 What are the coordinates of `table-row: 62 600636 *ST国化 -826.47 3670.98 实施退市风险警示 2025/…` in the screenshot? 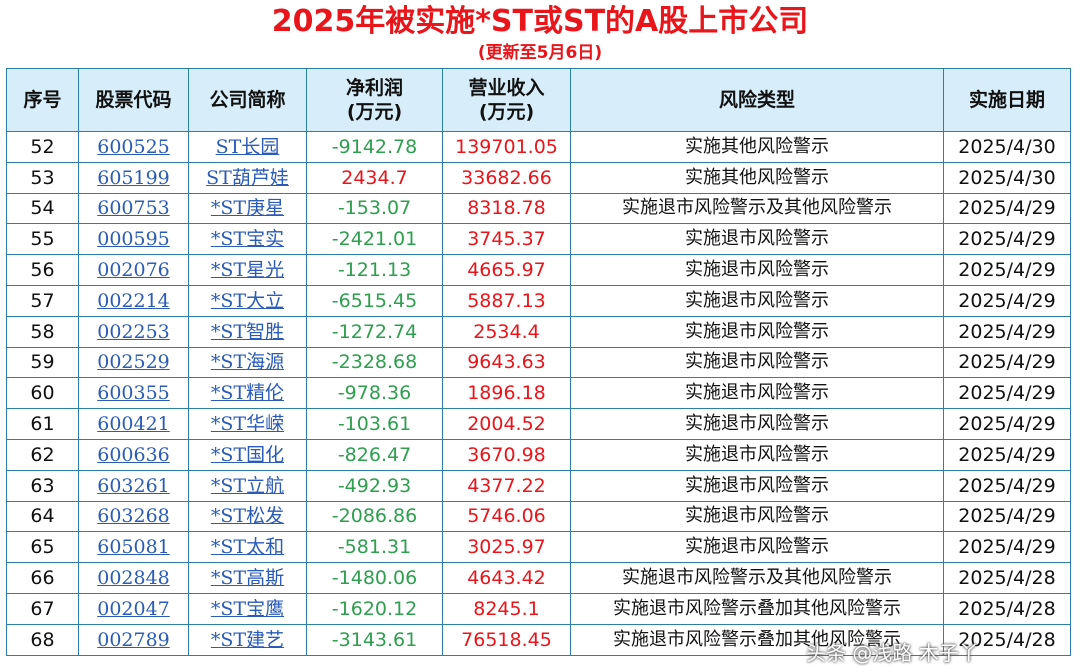 It's located at (538, 454).